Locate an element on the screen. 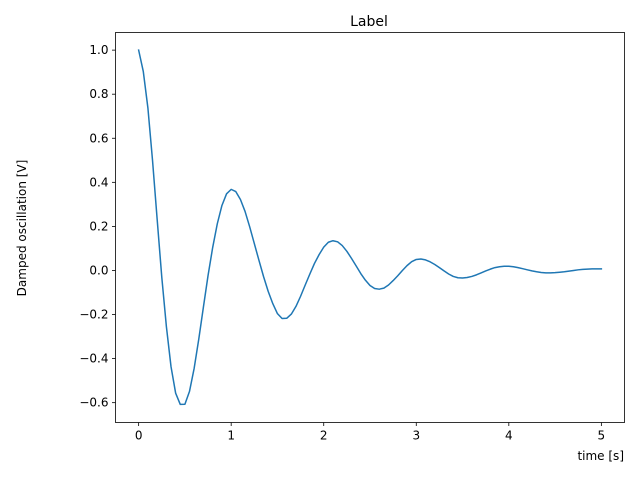 The width and height of the screenshot is (640, 479). y-axis: −0.6 −0.4 −0.2 0.0 0.2 0.4 0.6 0.8 1.0 is located at coordinates (97, 226).